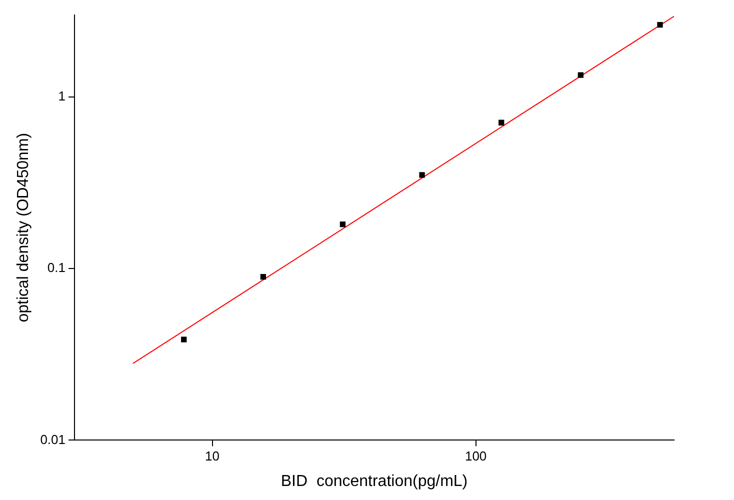 The width and height of the screenshot is (734, 500). What do you see at coordinates (212, 456) in the screenshot?
I see `x-tick-label: 10` at bounding box center [212, 456].